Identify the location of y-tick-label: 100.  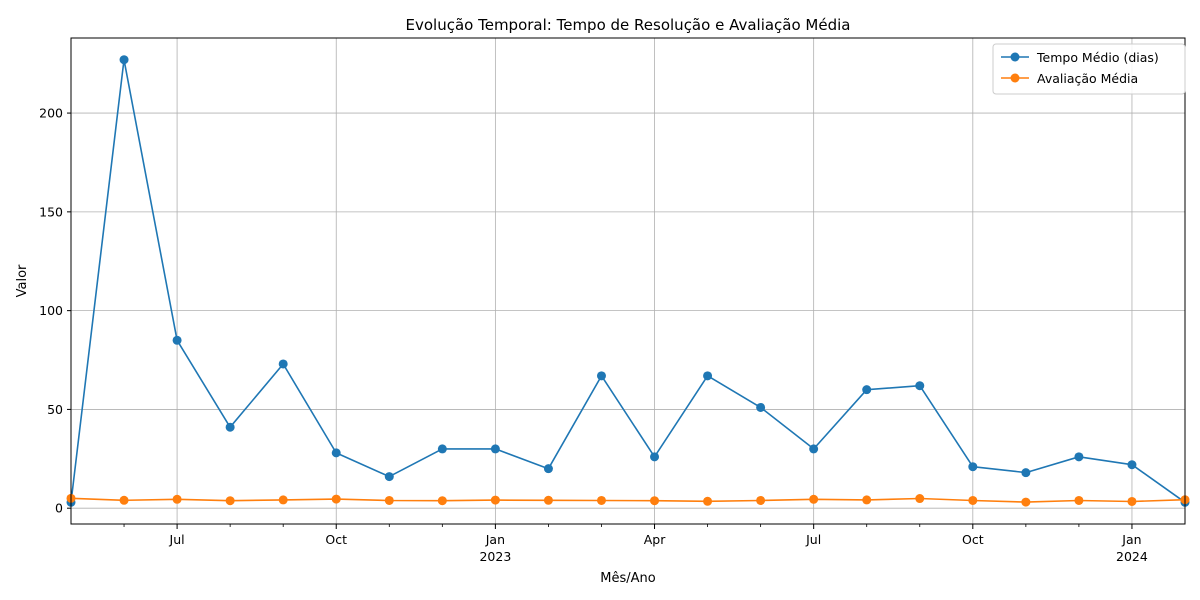
(51, 310).